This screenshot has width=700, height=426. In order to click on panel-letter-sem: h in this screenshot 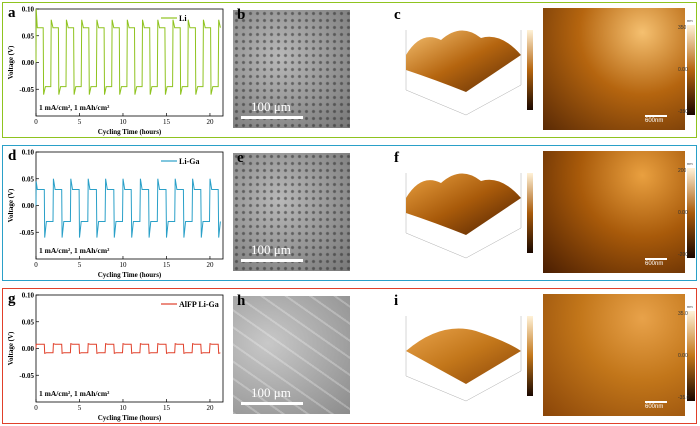, I will do `click(241, 301)`.